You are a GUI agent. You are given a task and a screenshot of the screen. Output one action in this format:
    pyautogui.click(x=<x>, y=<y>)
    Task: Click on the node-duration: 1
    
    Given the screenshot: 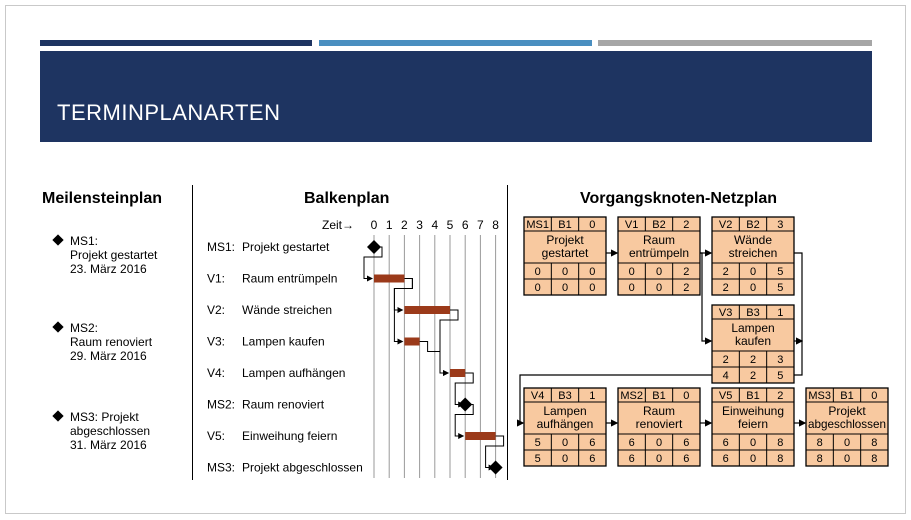 What is the action you would take?
    pyautogui.click(x=780, y=313)
    